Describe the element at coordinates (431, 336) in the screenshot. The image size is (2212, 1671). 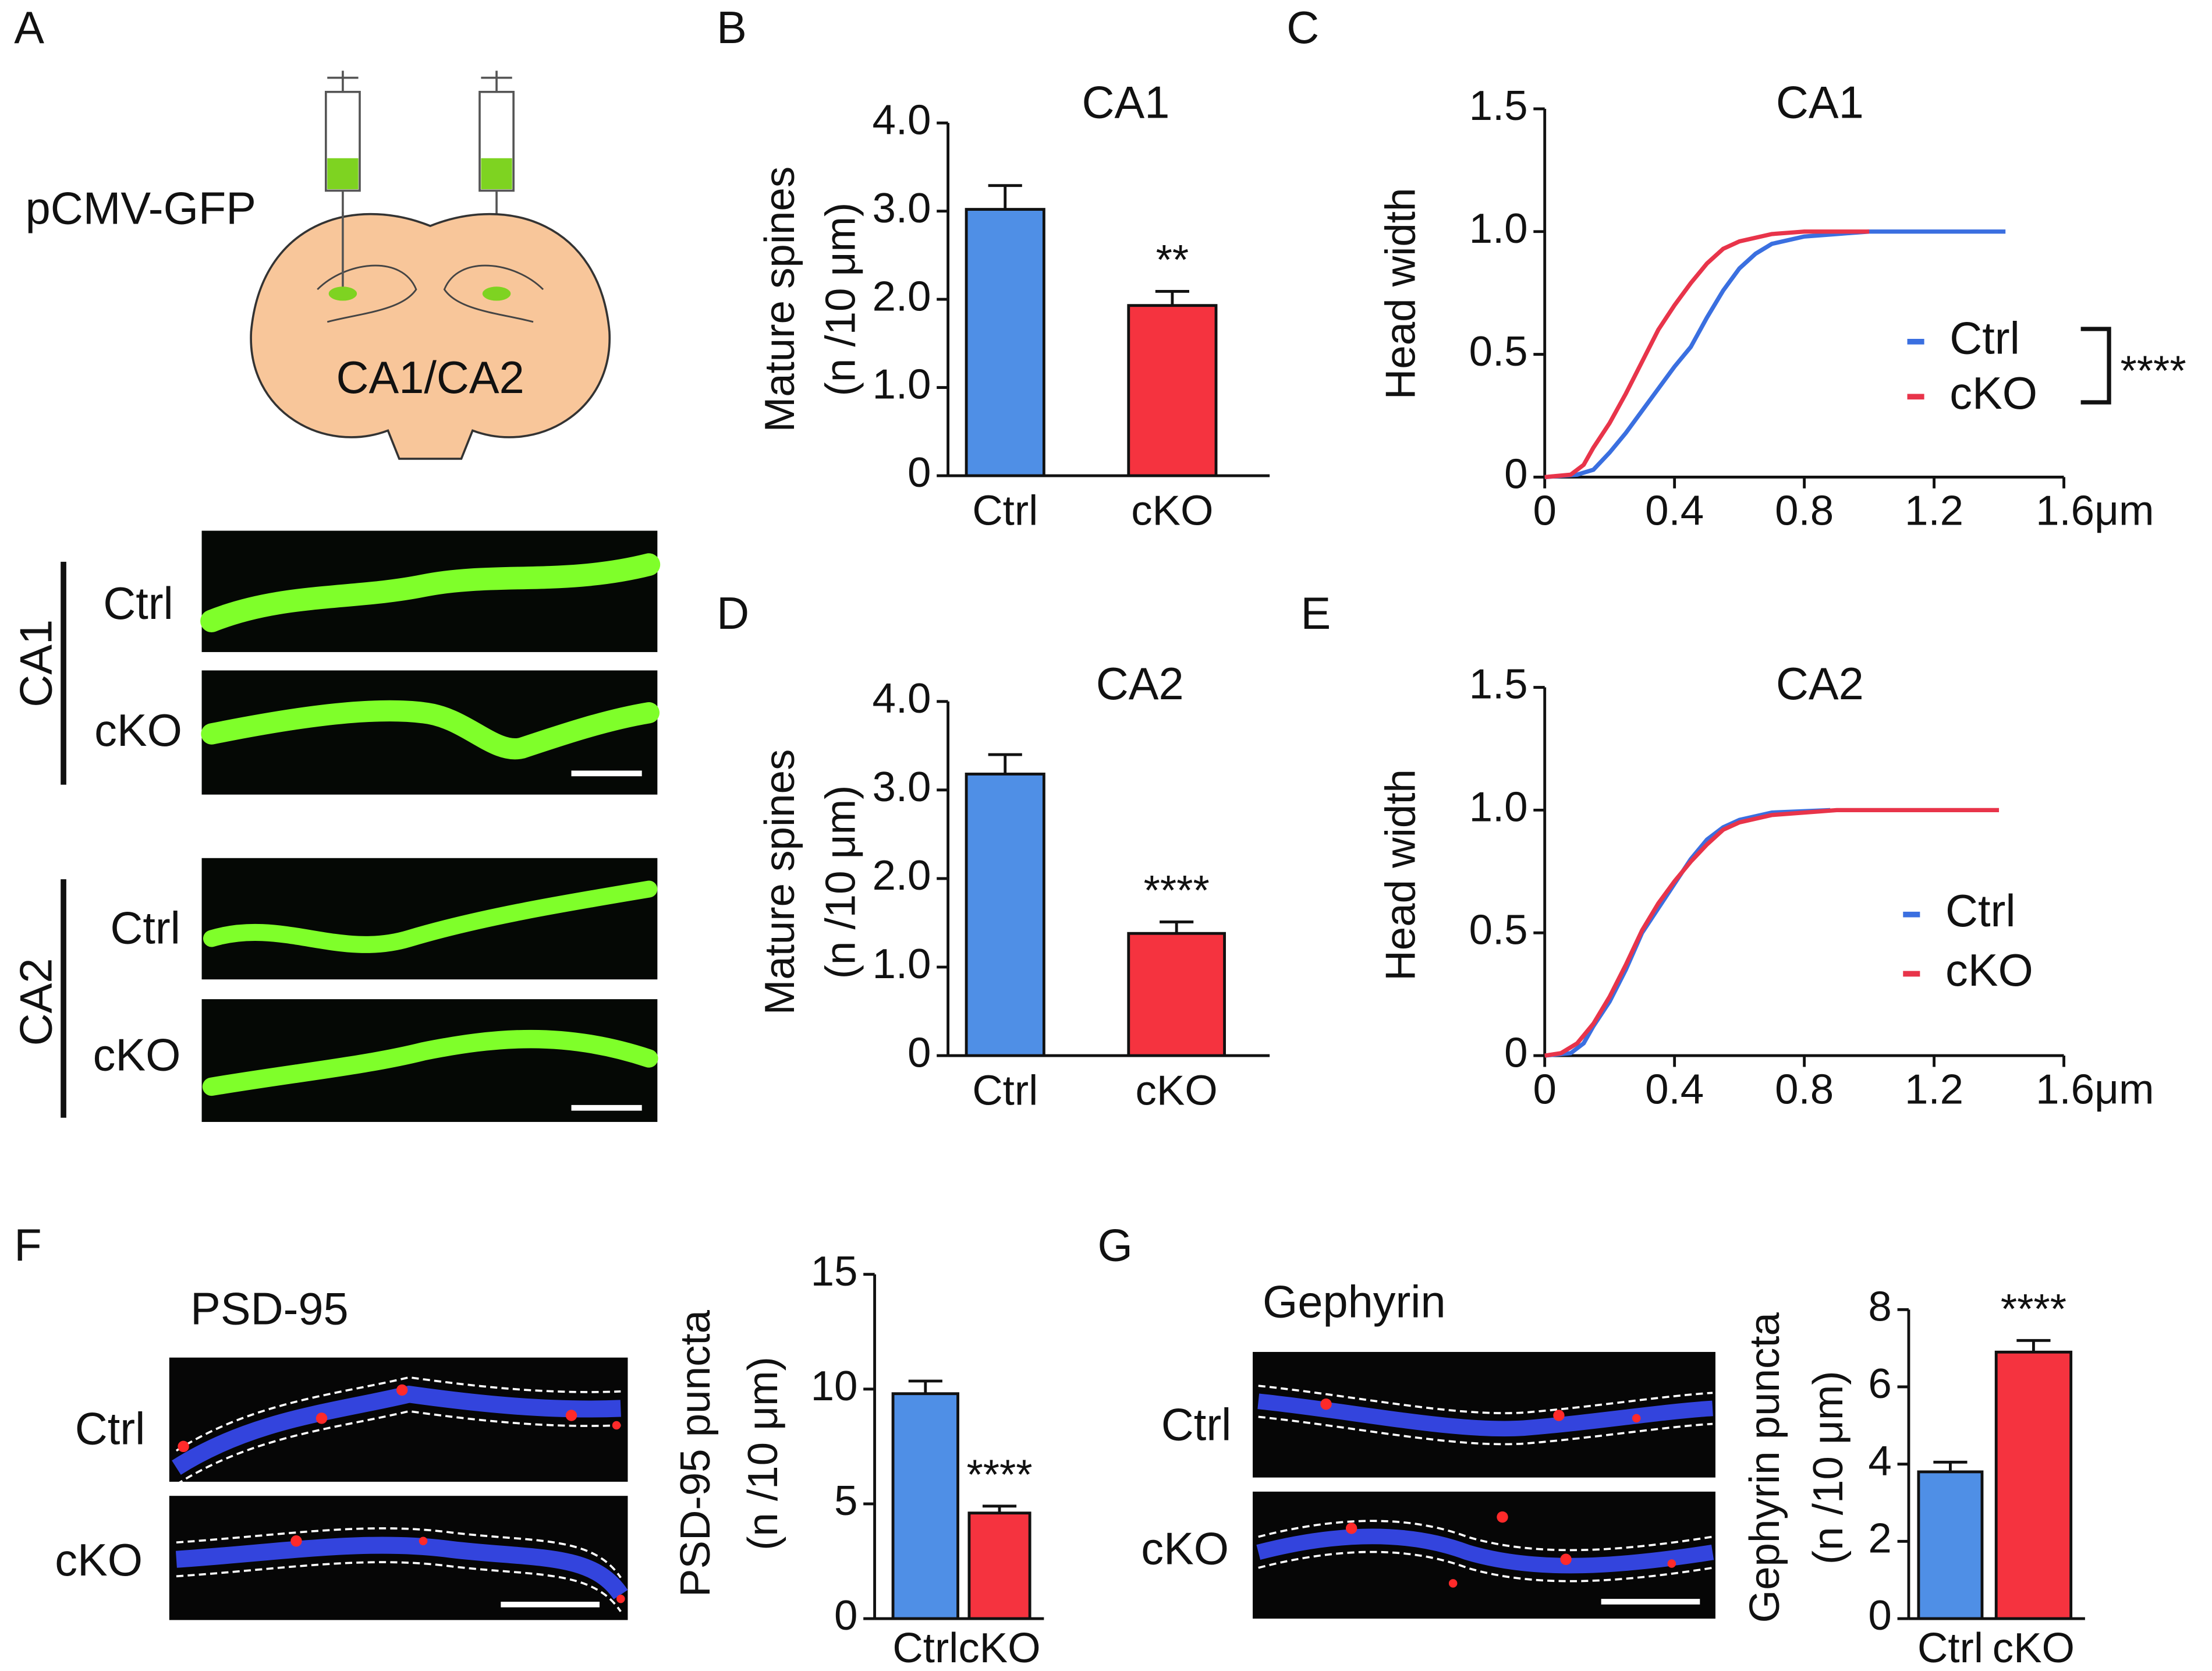
I see `brain` at that location.